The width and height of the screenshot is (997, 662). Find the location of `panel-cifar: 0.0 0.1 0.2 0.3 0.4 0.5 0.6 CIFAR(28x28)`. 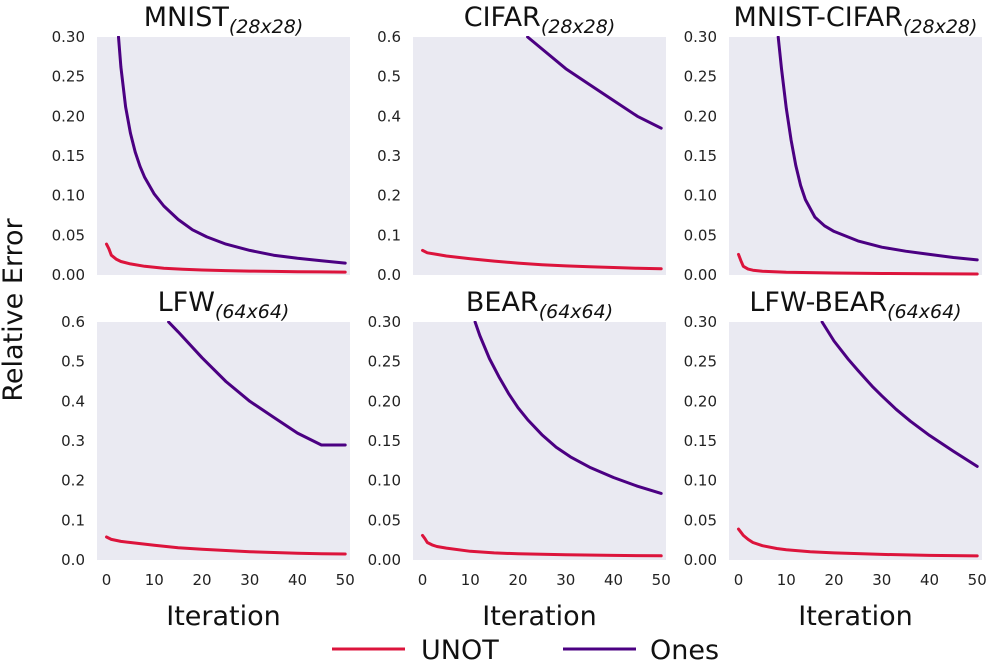

panel-cifar: 0.0 0.1 0.2 0.3 0.4 0.5 0.6 CIFAR(28x28) is located at coordinates (521, 143).